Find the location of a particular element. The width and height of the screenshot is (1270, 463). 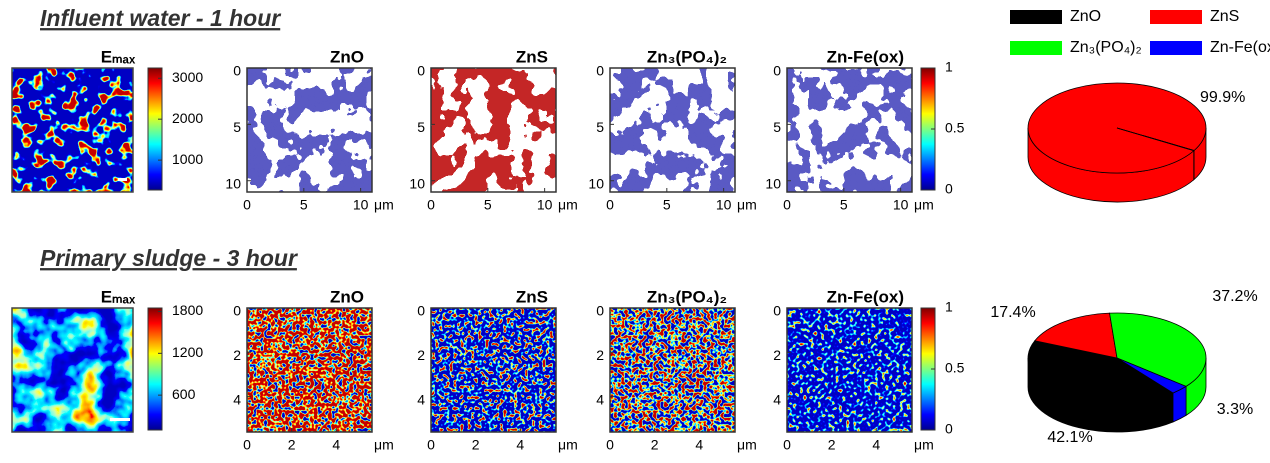

colorbar-tick-label: 2000 is located at coordinates (187, 118).